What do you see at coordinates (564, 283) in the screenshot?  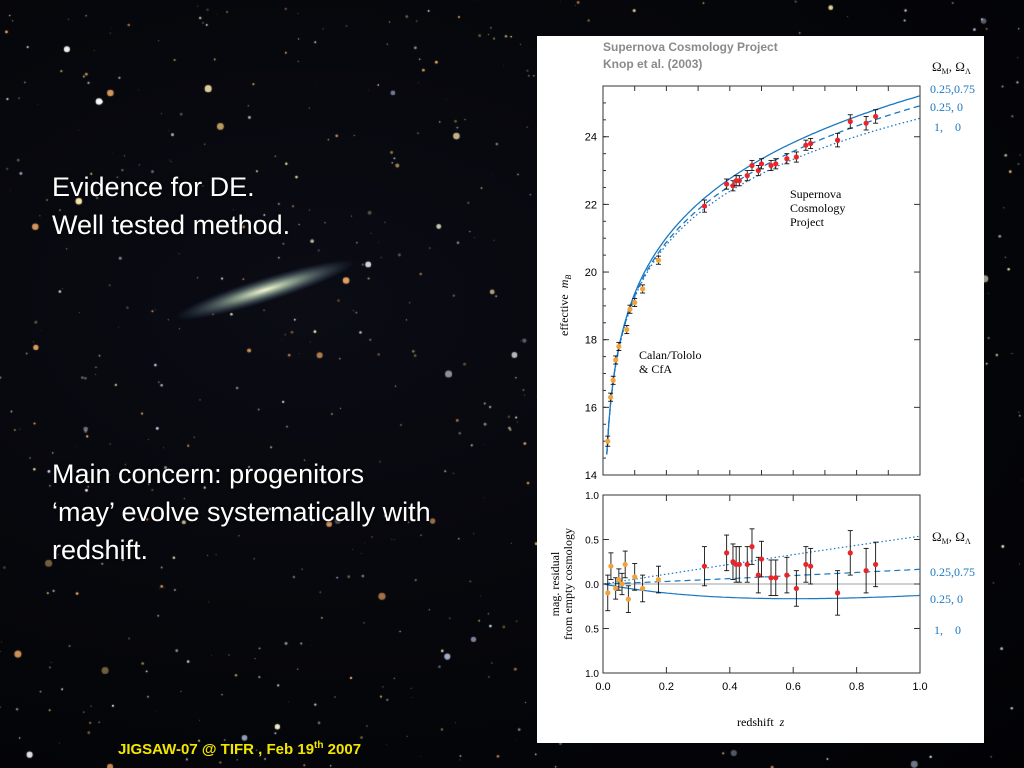 I see `y-label-symbol: m` at bounding box center [564, 283].